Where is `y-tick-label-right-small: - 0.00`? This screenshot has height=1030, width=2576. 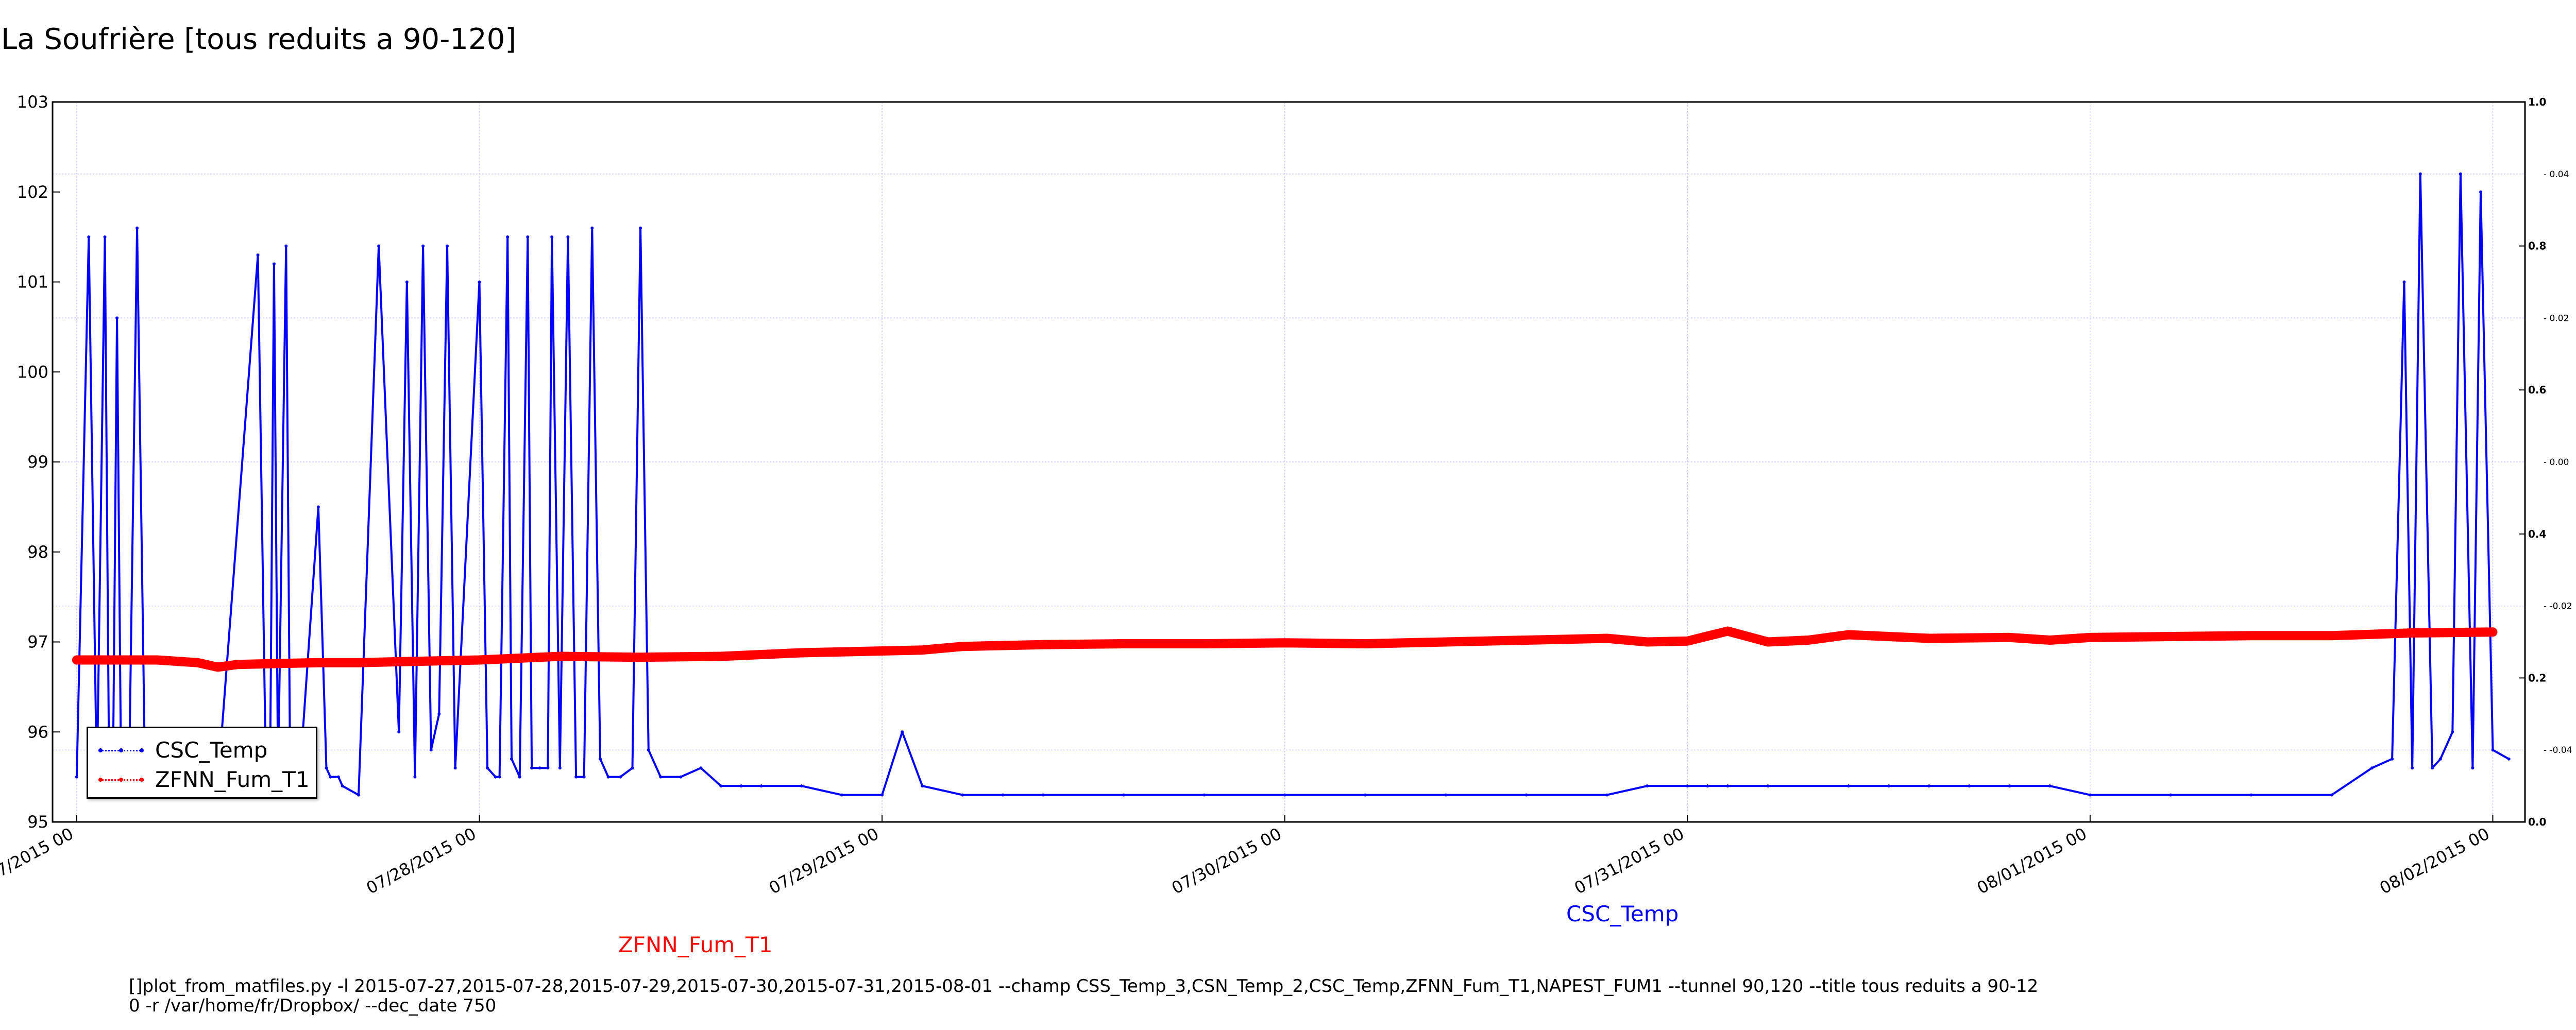
y-tick-label-right-small: - 0.00 is located at coordinates (2556, 462).